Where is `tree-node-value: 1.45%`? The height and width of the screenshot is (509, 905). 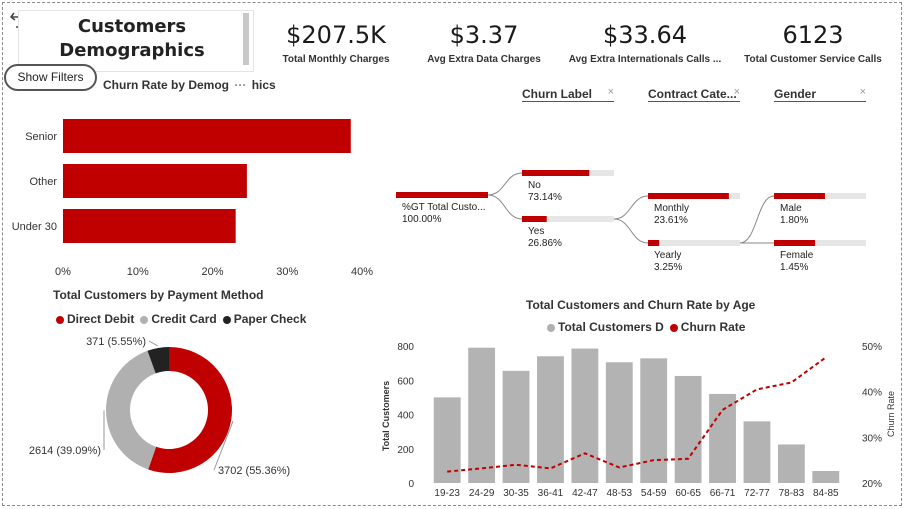
tree-node-value: 1.45% is located at coordinates (794, 267).